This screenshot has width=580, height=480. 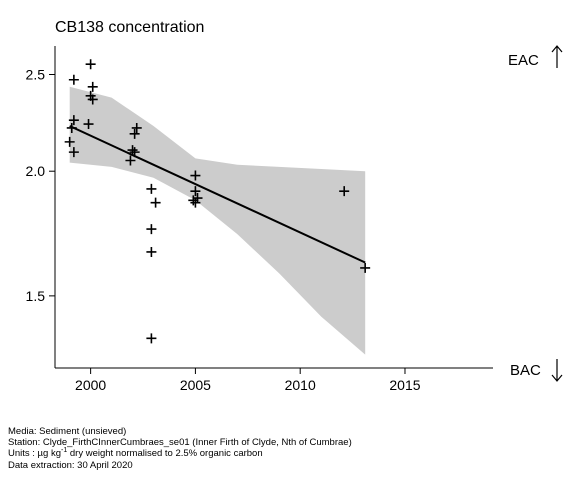 What do you see at coordinates (557, 56) in the screenshot?
I see `arrow-up-icon` at bounding box center [557, 56].